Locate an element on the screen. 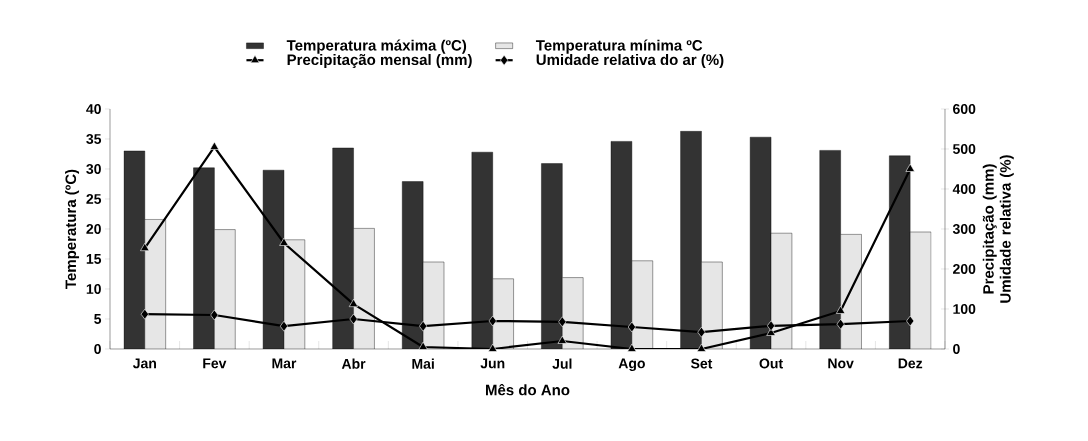  y-tick-label: 40 is located at coordinates (93, 109).